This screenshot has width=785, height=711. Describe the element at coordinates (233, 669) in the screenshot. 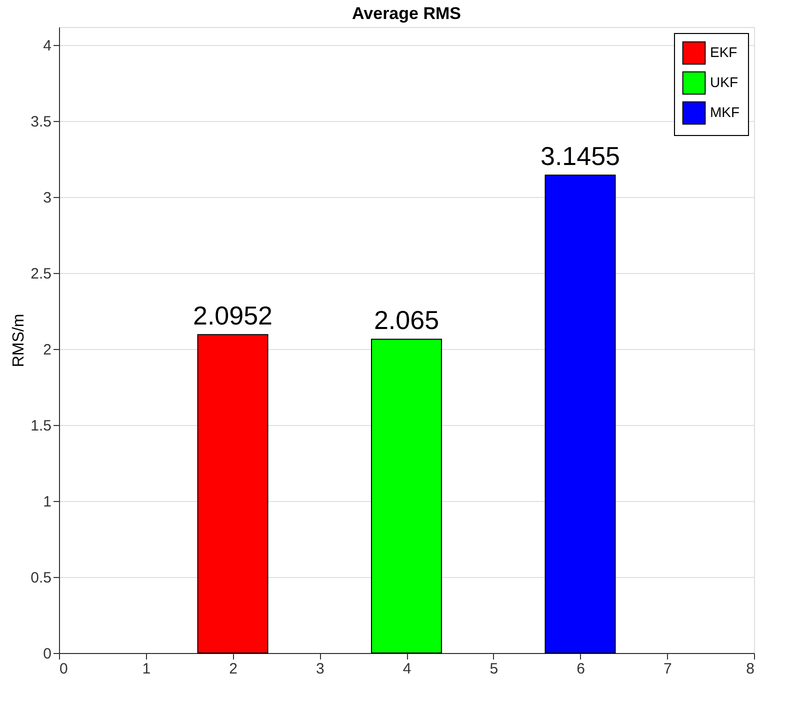

I see `x-tick-label: 2` at that location.